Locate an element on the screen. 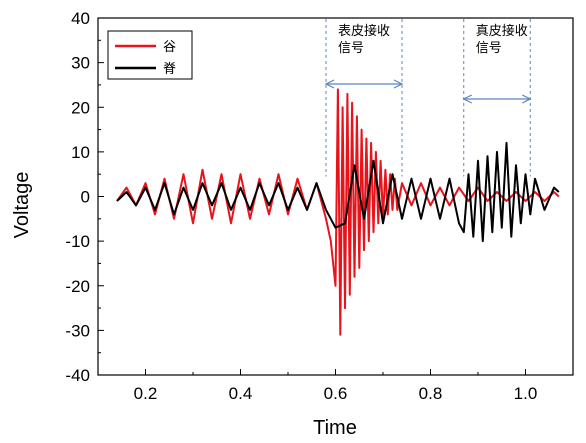 The image size is (586, 443). y-tick-label: 20 is located at coordinates (80, 107).